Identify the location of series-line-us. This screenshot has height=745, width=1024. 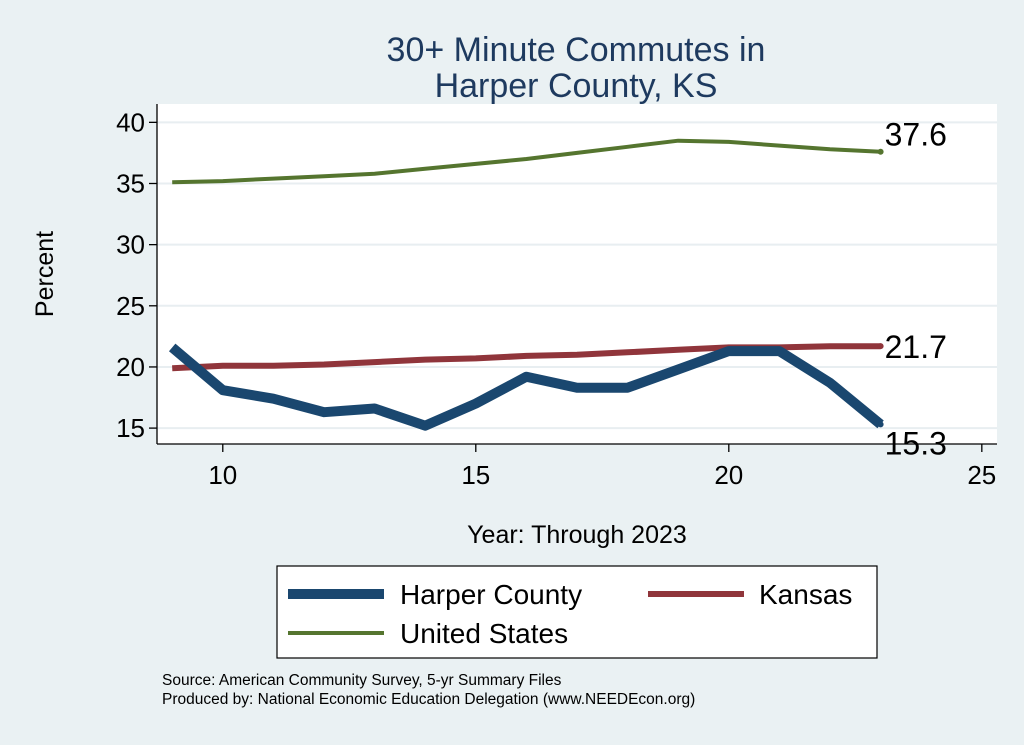
(526, 161).